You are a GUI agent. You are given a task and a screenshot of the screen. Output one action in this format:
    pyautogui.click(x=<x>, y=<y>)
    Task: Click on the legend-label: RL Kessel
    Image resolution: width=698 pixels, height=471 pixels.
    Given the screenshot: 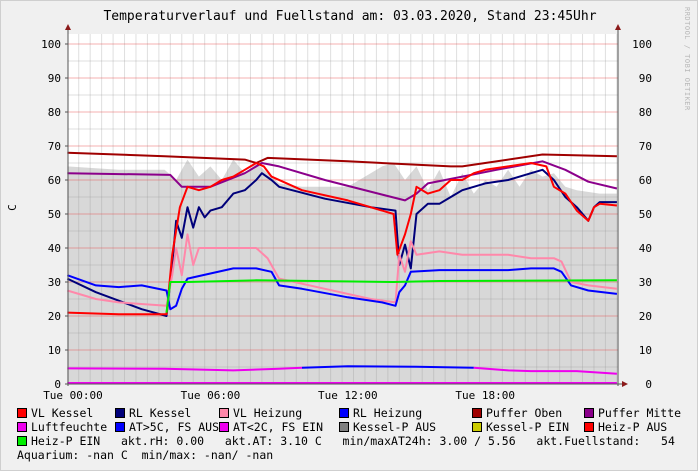 What is the action you would take?
    pyautogui.click(x=160, y=413)
    